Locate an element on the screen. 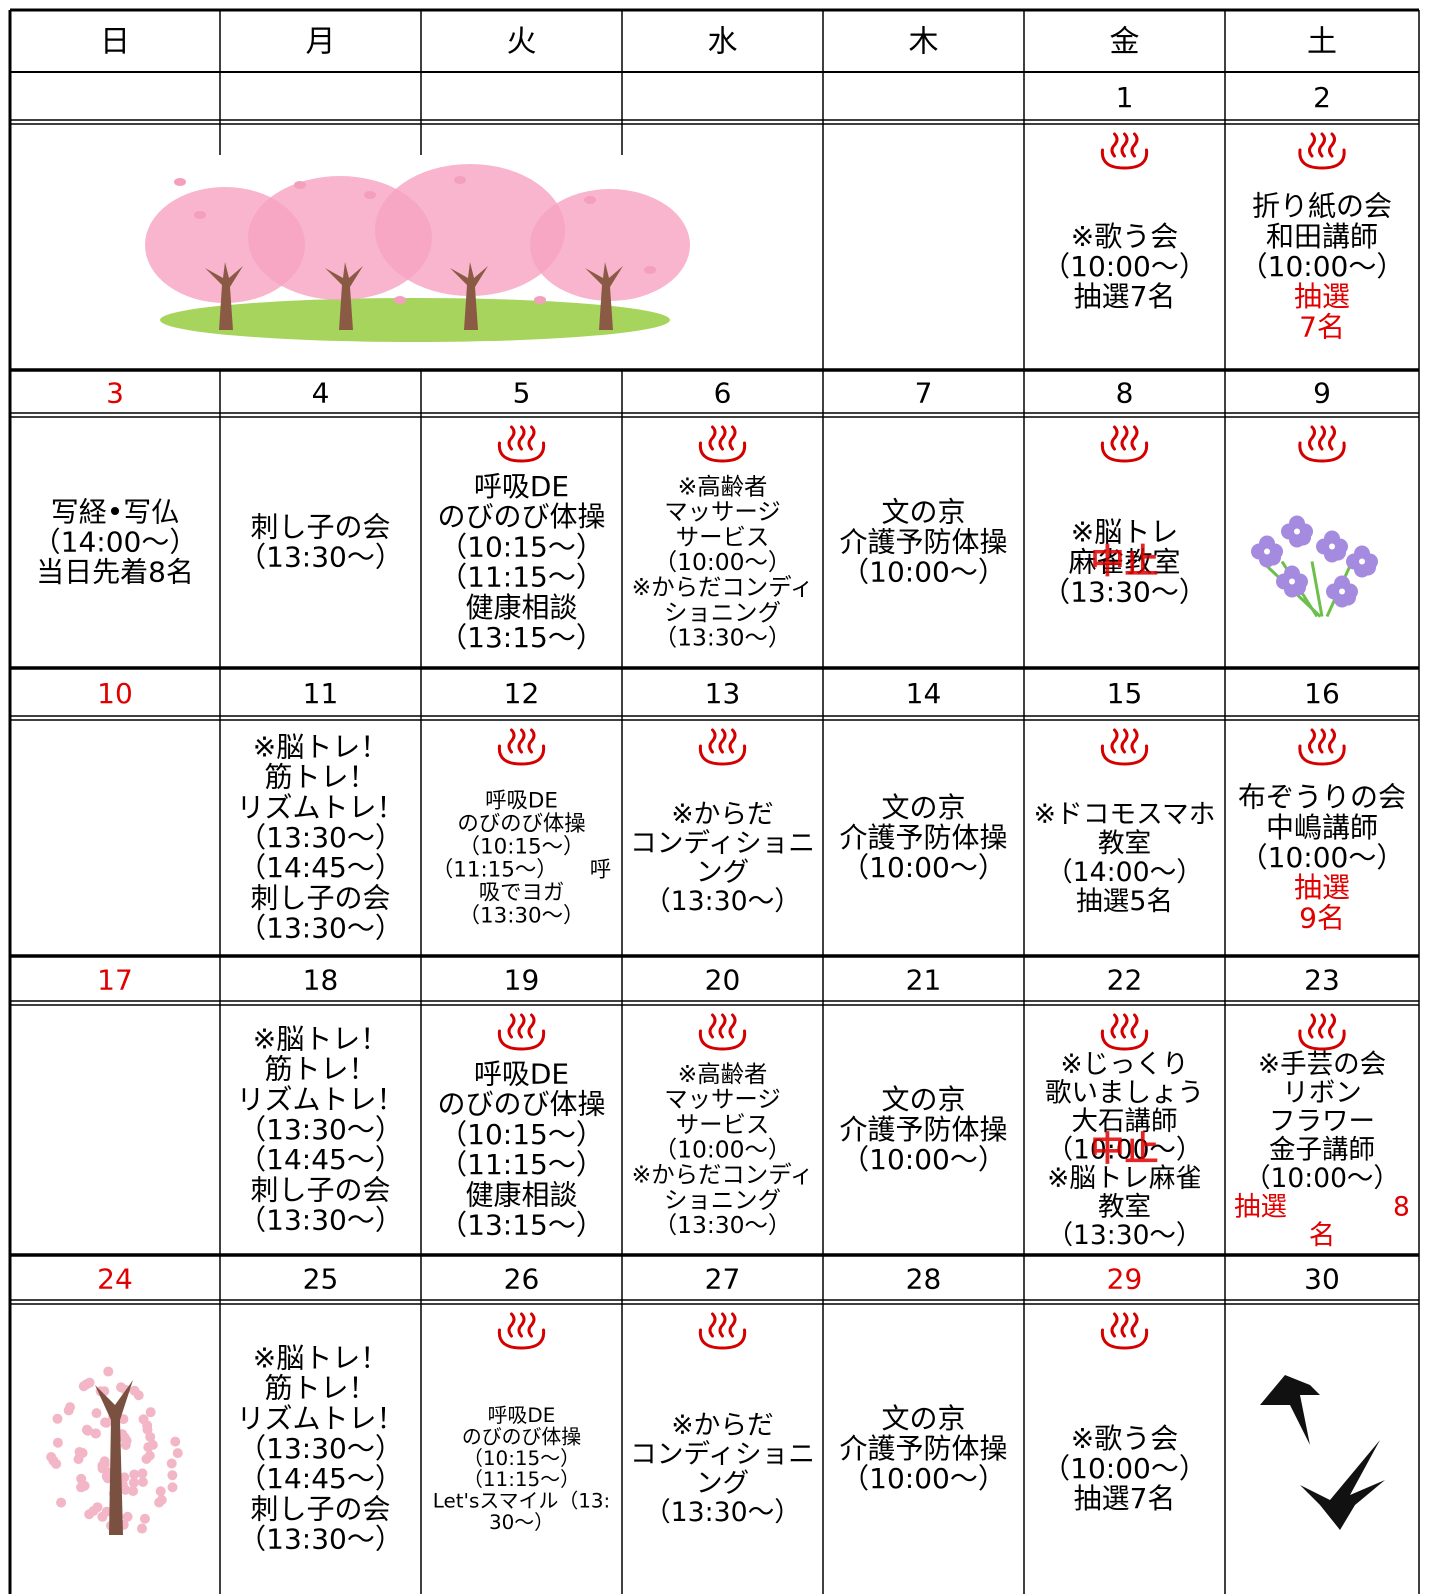  event-text: フラワー is located at coordinates (1322, 1121).